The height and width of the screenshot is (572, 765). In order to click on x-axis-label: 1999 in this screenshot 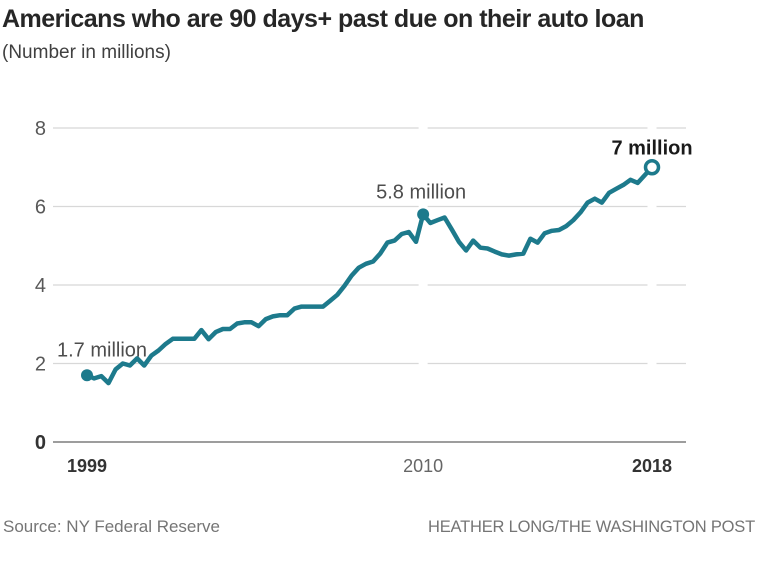, I will do `click(87, 466)`.